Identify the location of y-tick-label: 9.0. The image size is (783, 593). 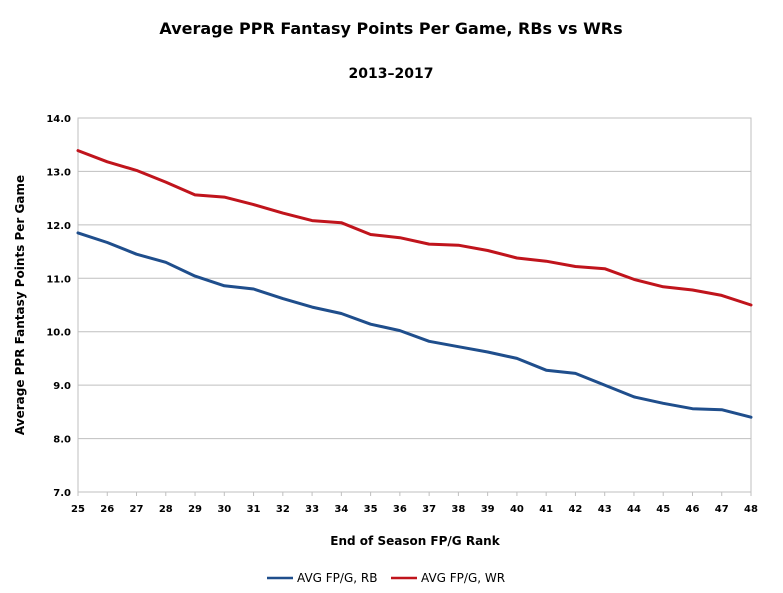
(62, 386).